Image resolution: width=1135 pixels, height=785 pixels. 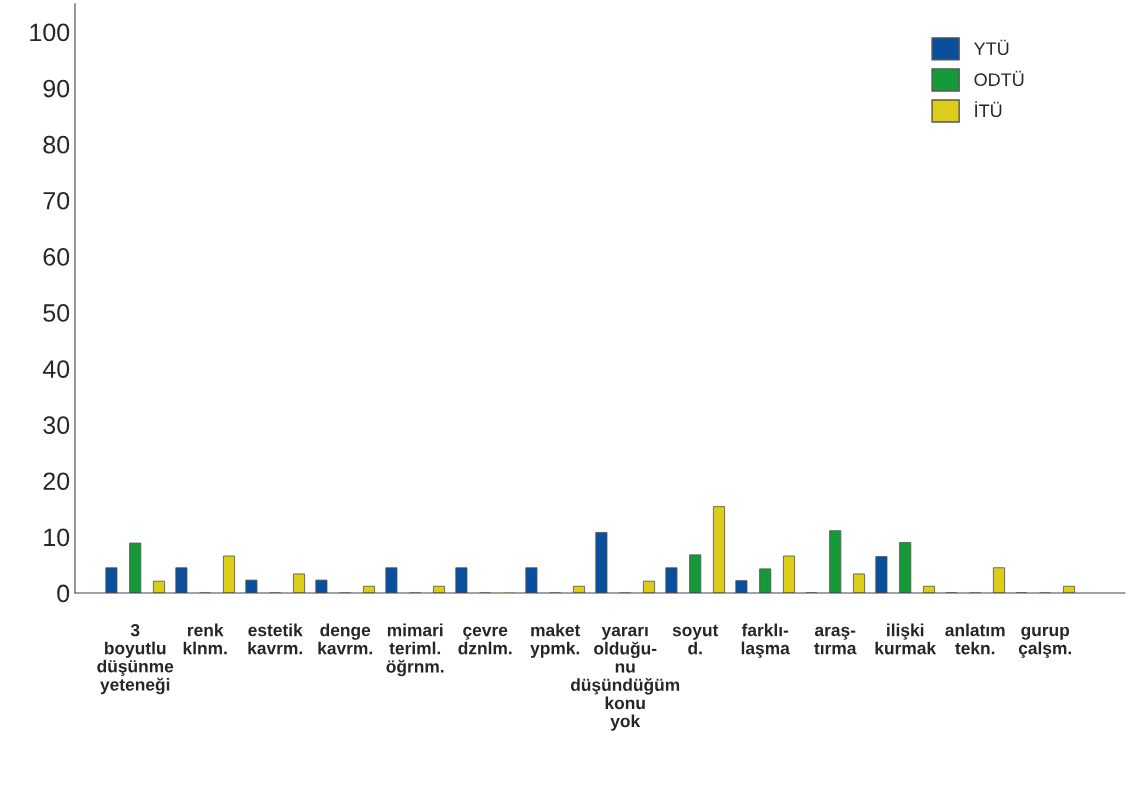 I want to click on y-tick-label: 30, so click(x=56, y=425).